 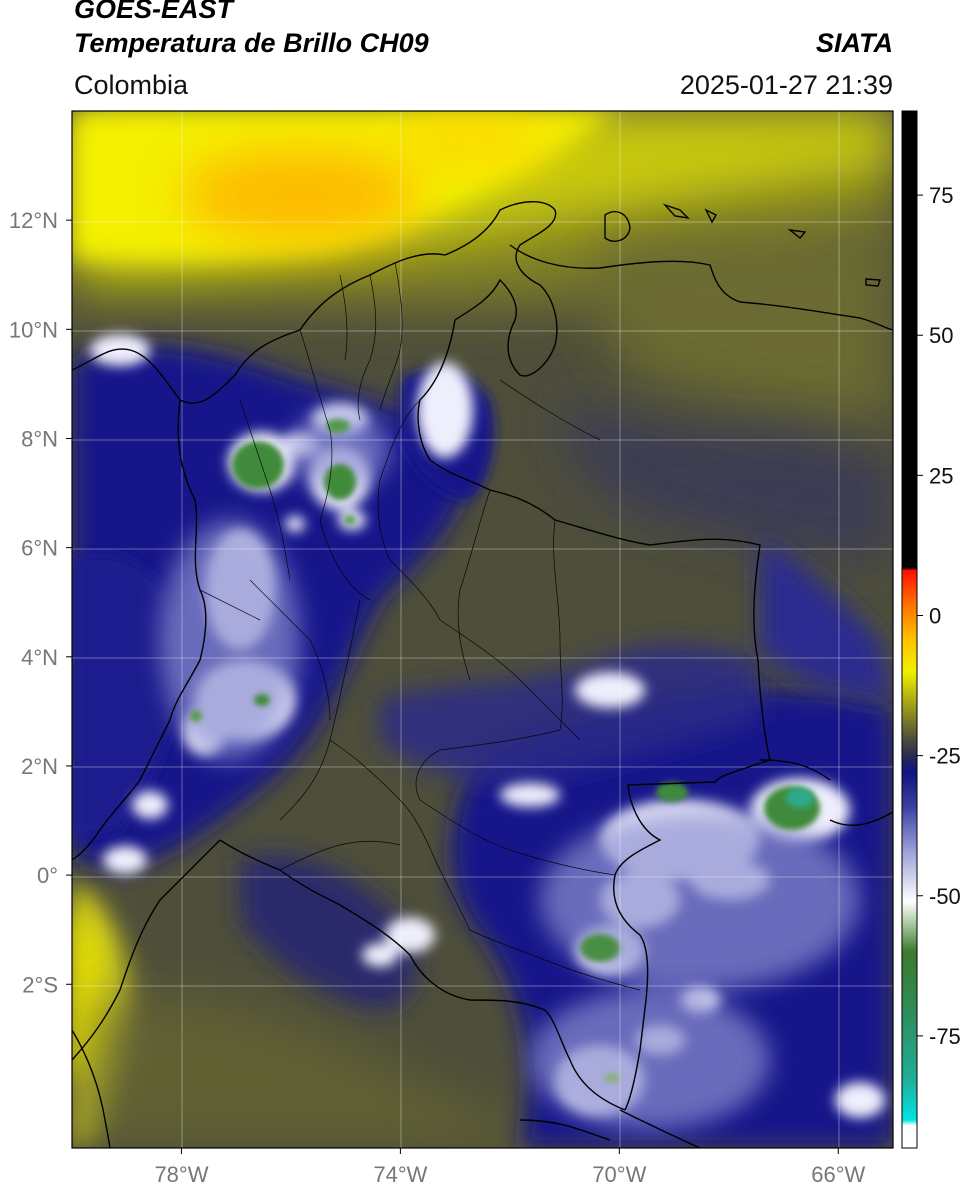 I want to click on organization-label: SIATA, so click(x=854, y=43).